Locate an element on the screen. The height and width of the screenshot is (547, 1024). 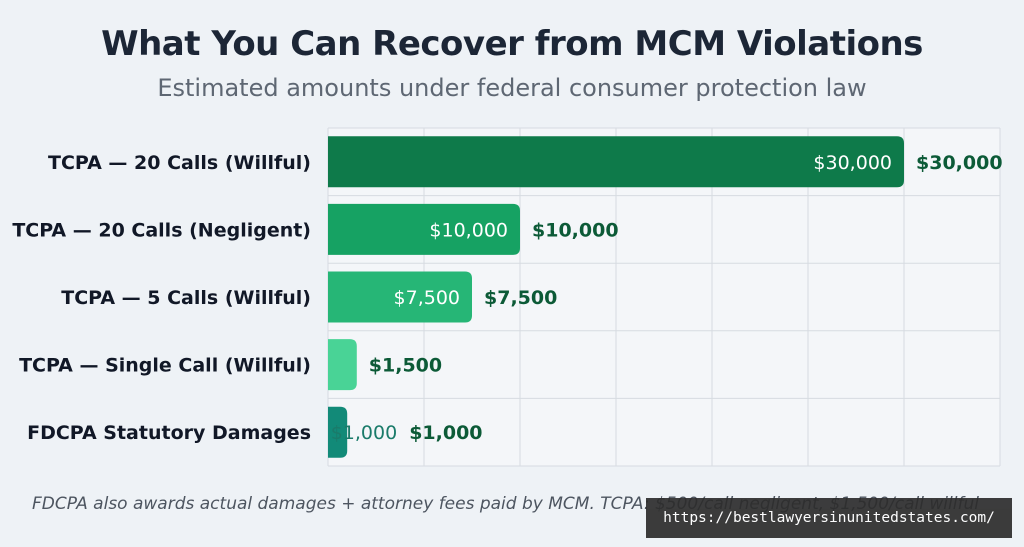
bar-value-label: $10,000 is located at coordinates (575, 230).